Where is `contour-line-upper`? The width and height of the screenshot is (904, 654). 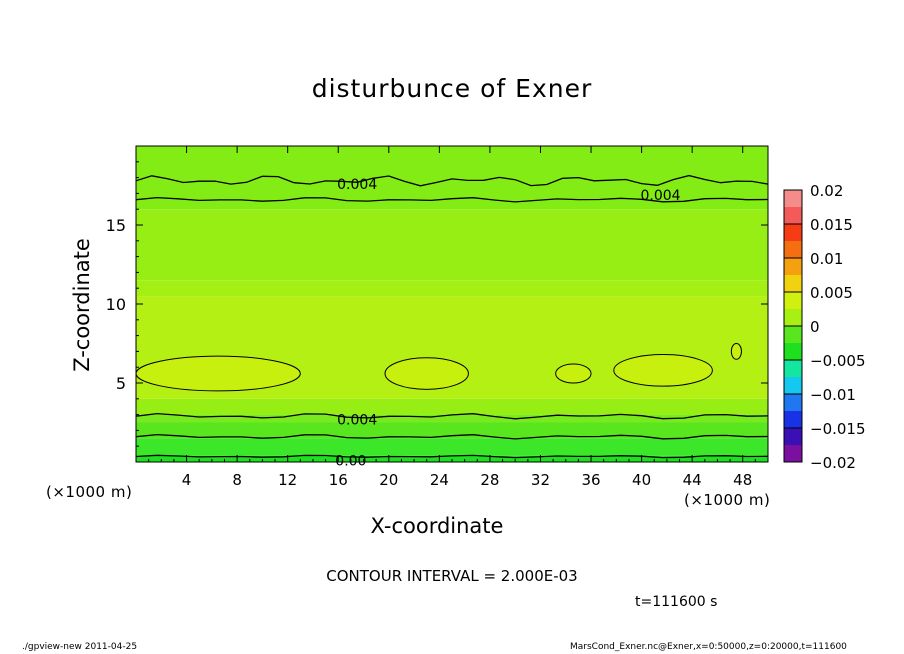
contour-line-upper is located at coordinates (452, 180).